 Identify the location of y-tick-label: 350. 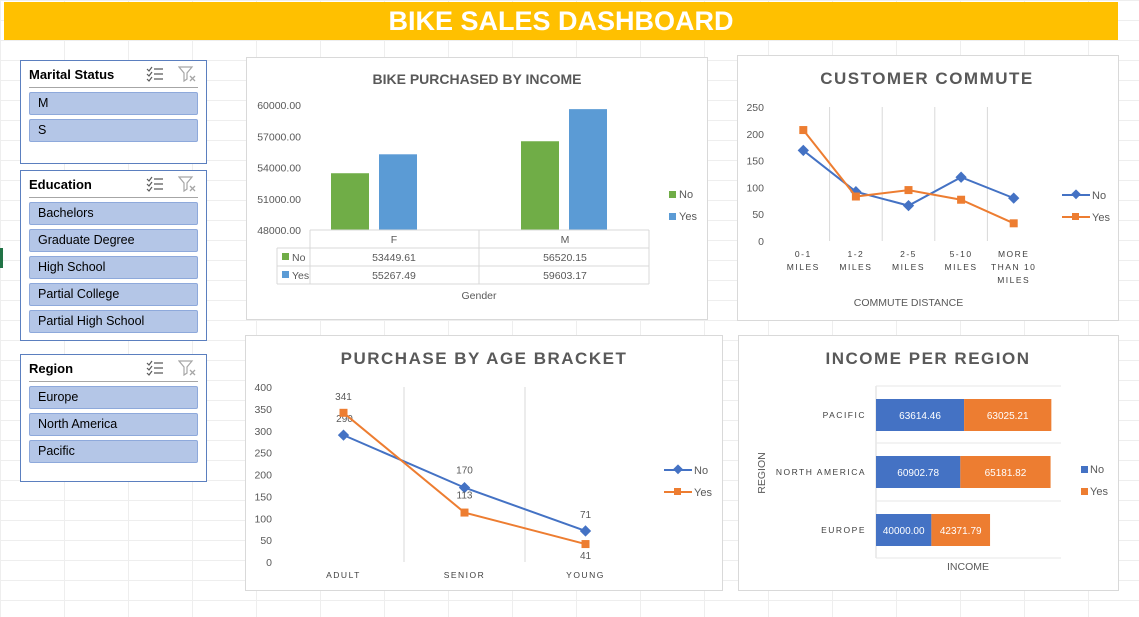
(263, 410).